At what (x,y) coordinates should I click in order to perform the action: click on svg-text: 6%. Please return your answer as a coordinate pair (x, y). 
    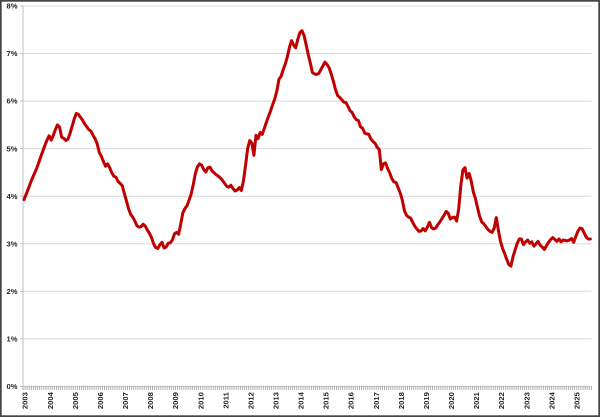
    Looking at the image, I should click on (12, 101).